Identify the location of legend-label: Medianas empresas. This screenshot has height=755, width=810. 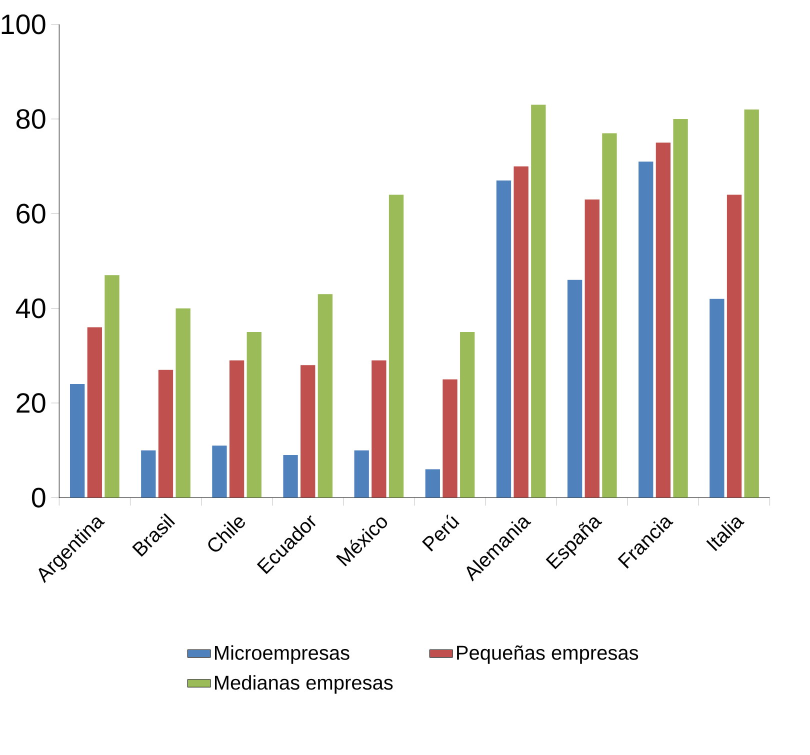
(304, 684).